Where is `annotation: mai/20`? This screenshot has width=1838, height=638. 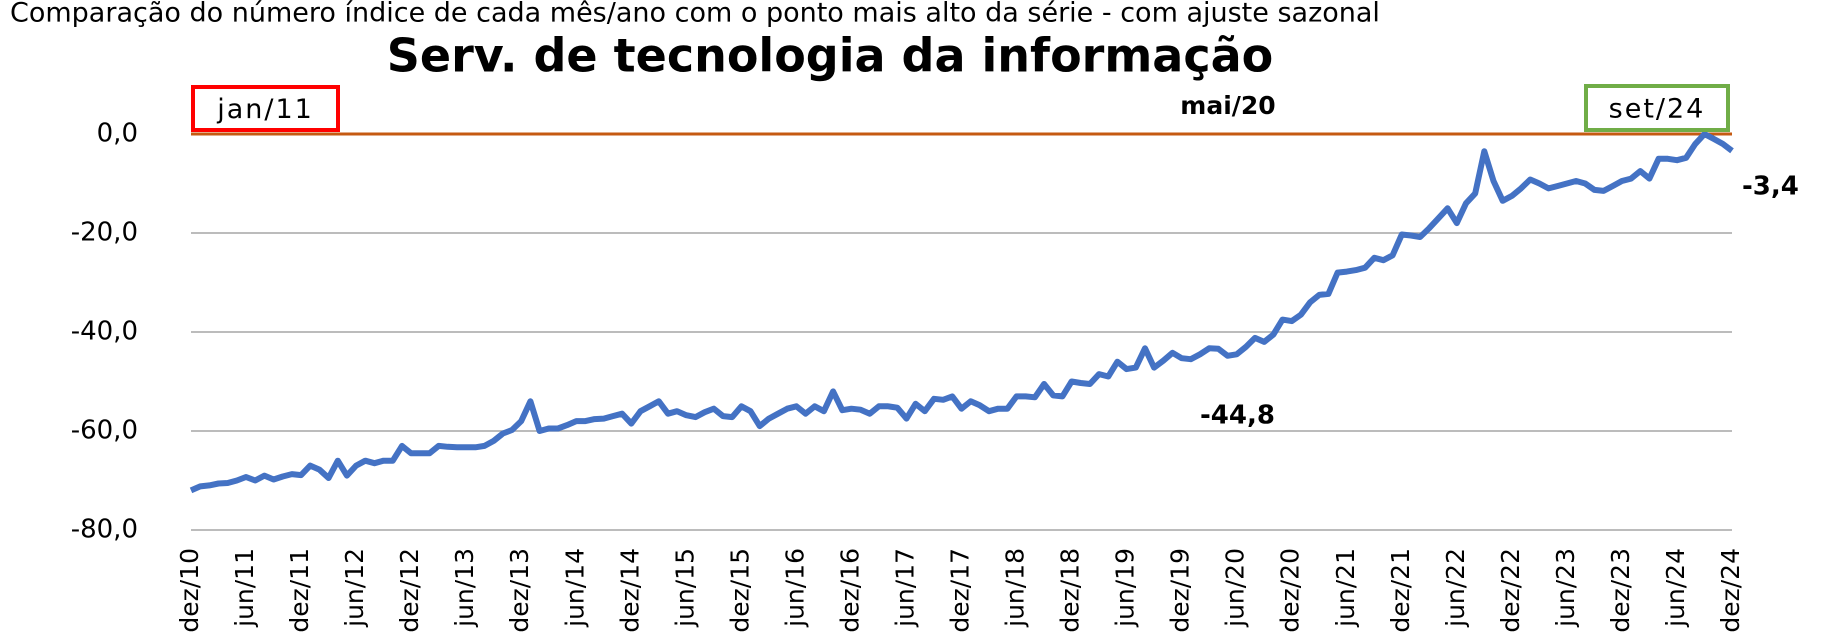
annotation: mai/20 is located at coordinates (1227, 105).